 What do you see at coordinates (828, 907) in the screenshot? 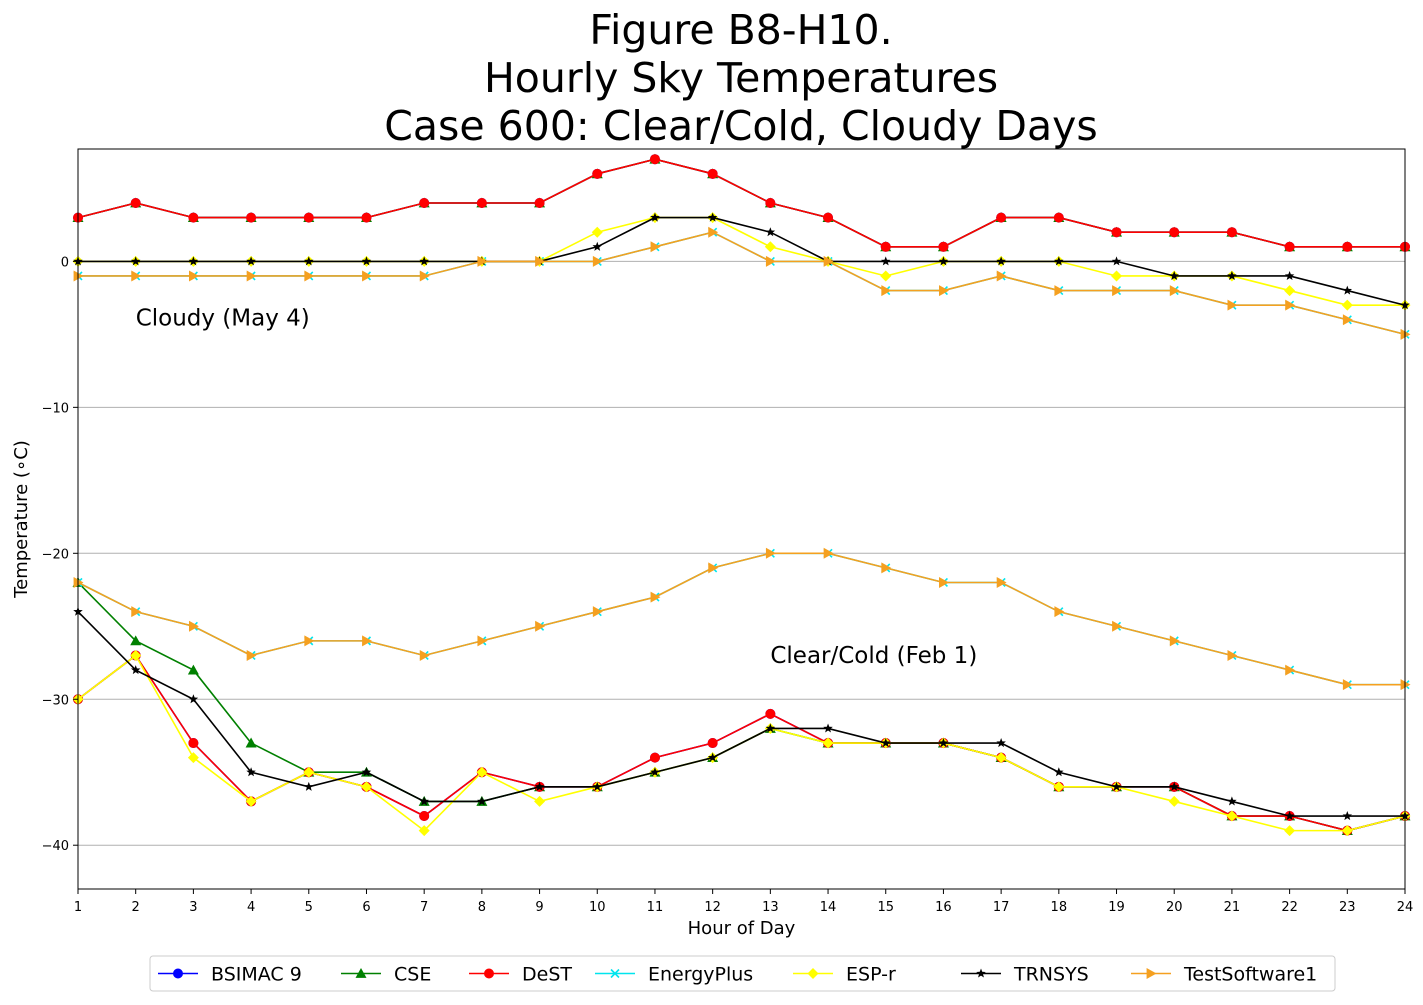
I see `x-tick-label-13: 14` at bounding box center [828, 907].